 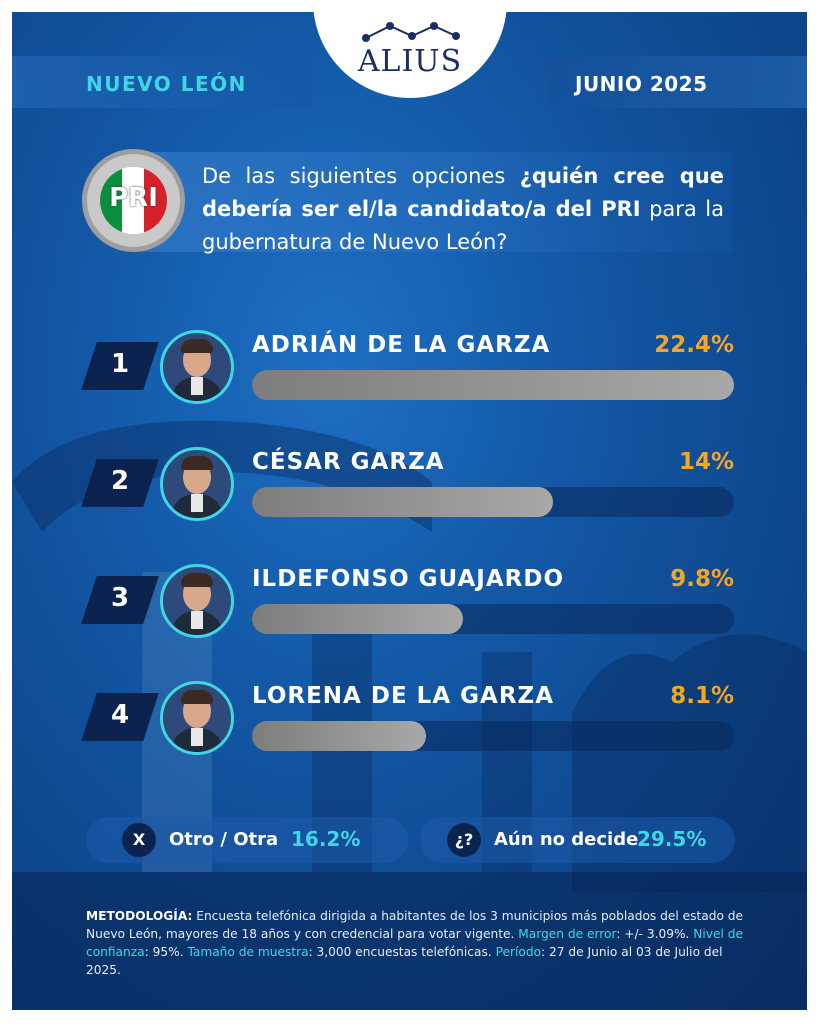 What do you see at coordinates (120, 364) in the screenshot?
I see `rank-number: 1` at bounding box center [120, 364].